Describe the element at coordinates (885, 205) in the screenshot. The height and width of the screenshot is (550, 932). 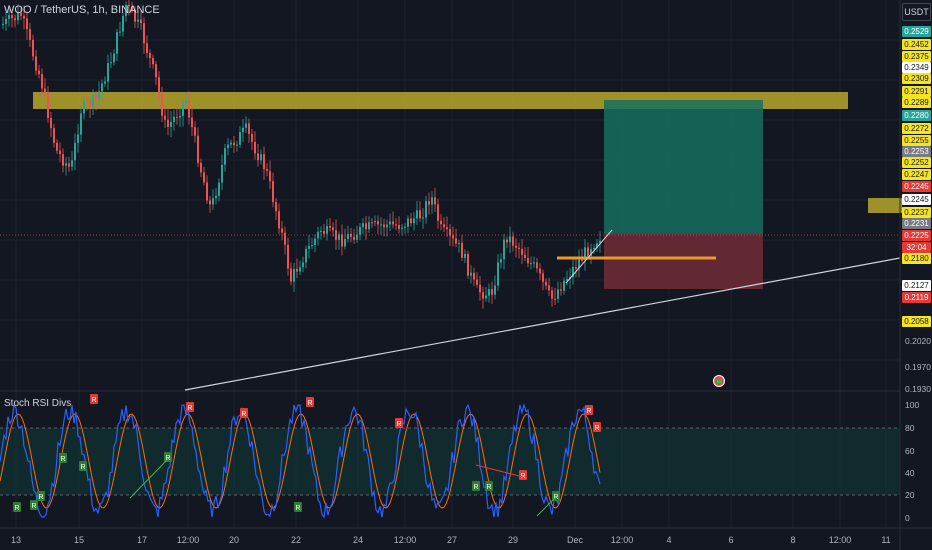
I see `right-zone-marker` at that location.